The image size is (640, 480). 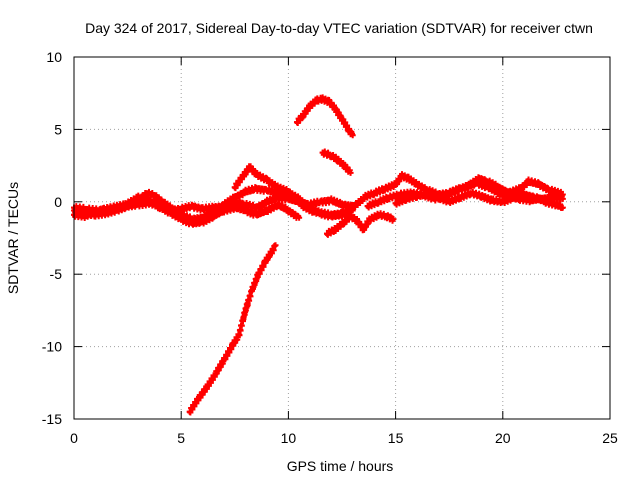 What do you see at coordinates (13, 238) in the screenshot?
I see `y-axis-label: SDTVAR / TECUs` at bounding box center [13, 238].